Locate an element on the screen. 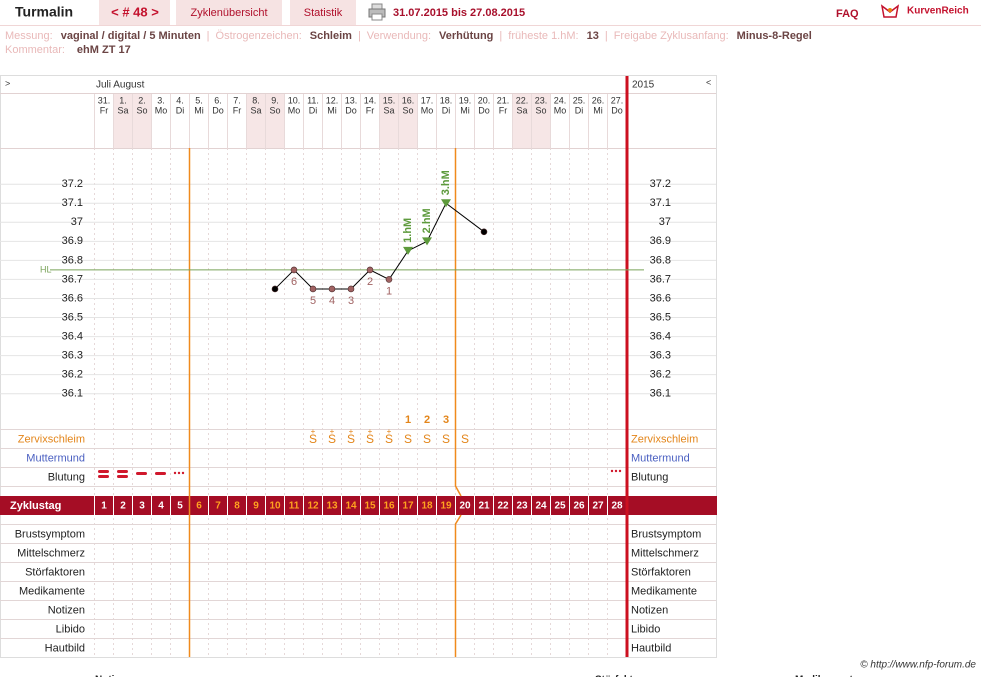 The height and width of the screenshot is (677, 981). point-label: 5 is located at coordinates (313, 301).